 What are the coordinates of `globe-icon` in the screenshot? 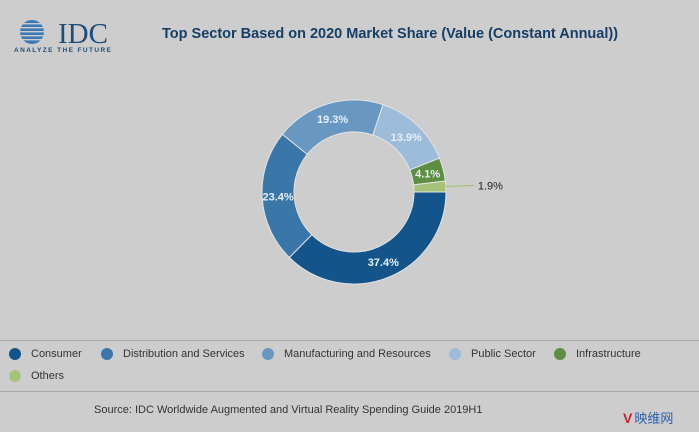 It's located at (34, 32).